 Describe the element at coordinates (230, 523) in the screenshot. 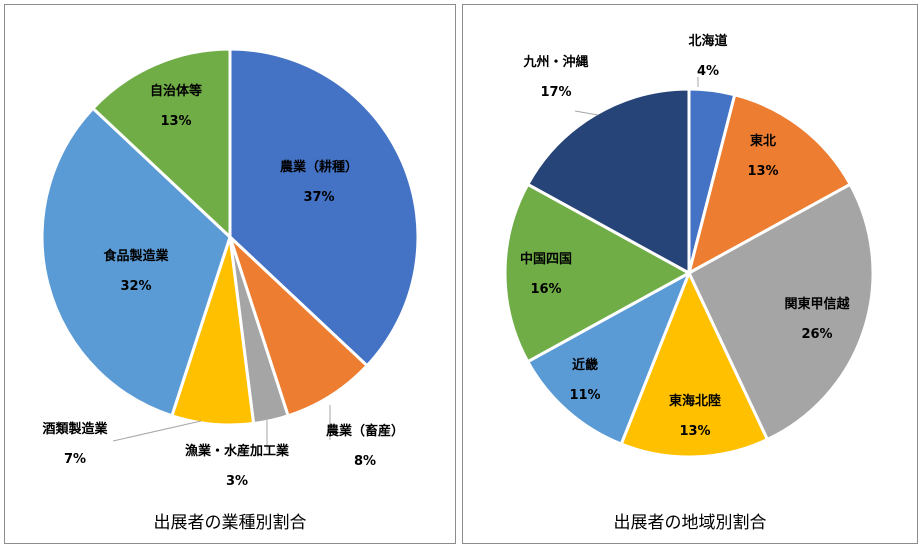

I see `industry-chart-title: 出展者の業種別割合` at that location.